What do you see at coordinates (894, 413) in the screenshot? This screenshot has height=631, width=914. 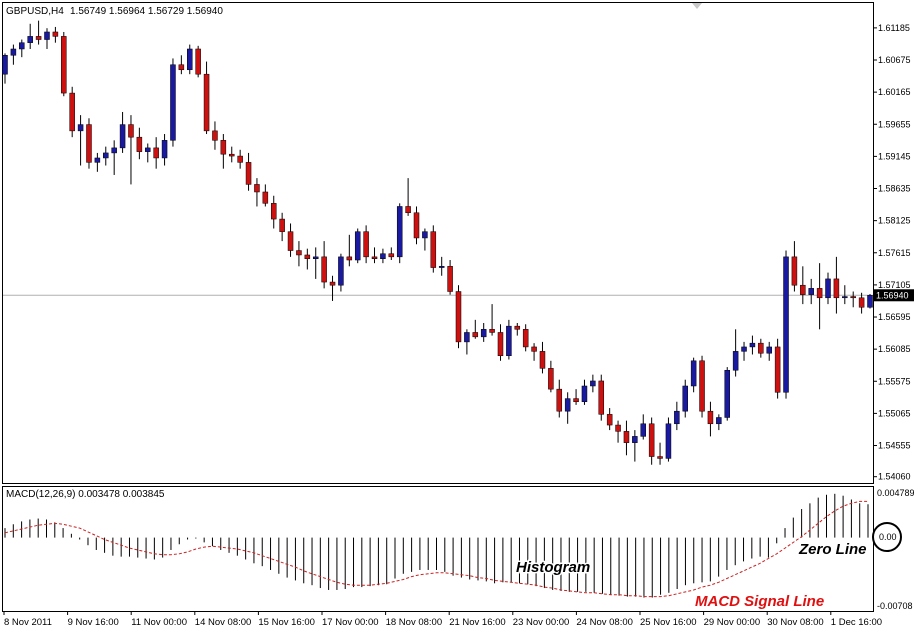 I see `price-tick-label: 1.55065` at bounding box center [894, 413].